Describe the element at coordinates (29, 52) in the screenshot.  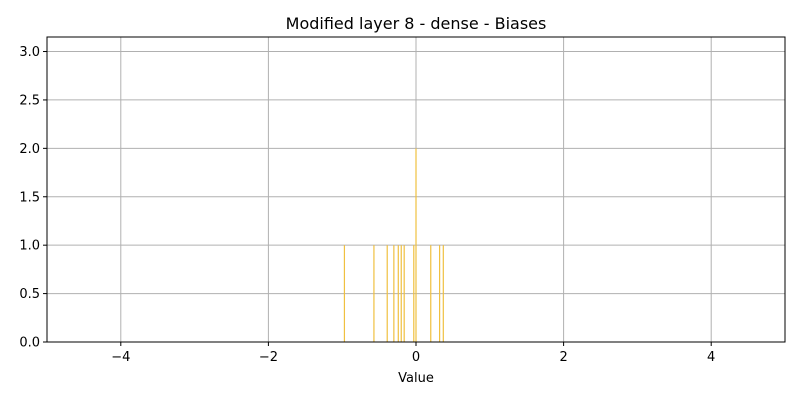
I see `y-tick-label: 3.0` at that location.